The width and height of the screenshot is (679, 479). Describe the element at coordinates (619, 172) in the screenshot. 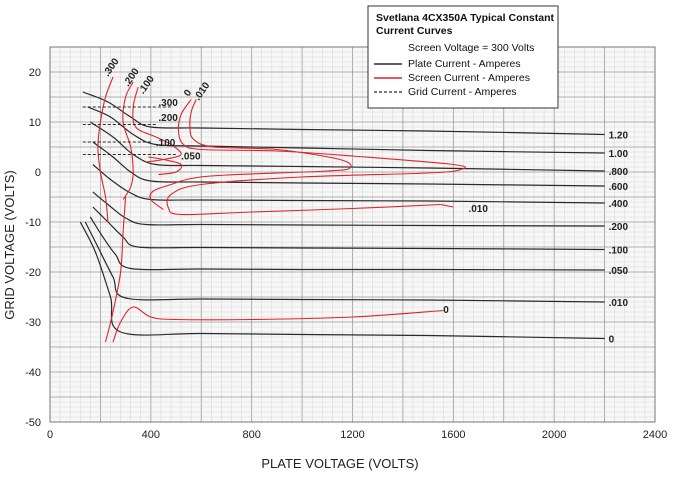

I see `plate-curve-label: .800` at that location.